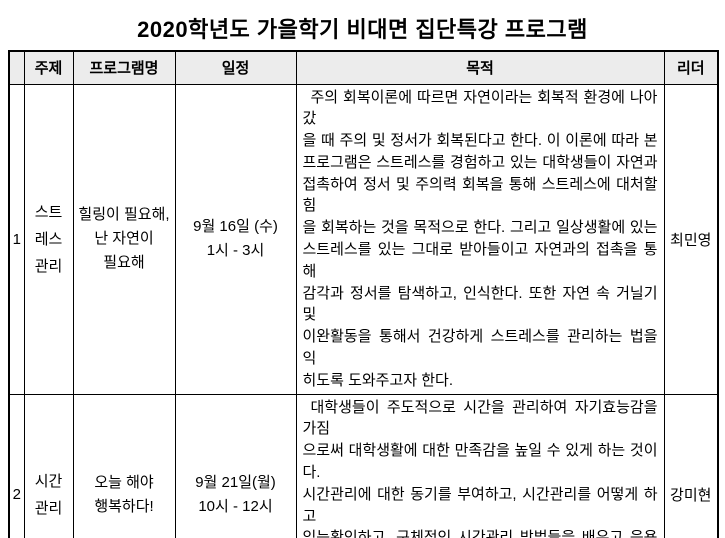 The width and height of the screenshot is (725, 538). I want to click on header-cell-schedule: 일정, so click(235, 67).